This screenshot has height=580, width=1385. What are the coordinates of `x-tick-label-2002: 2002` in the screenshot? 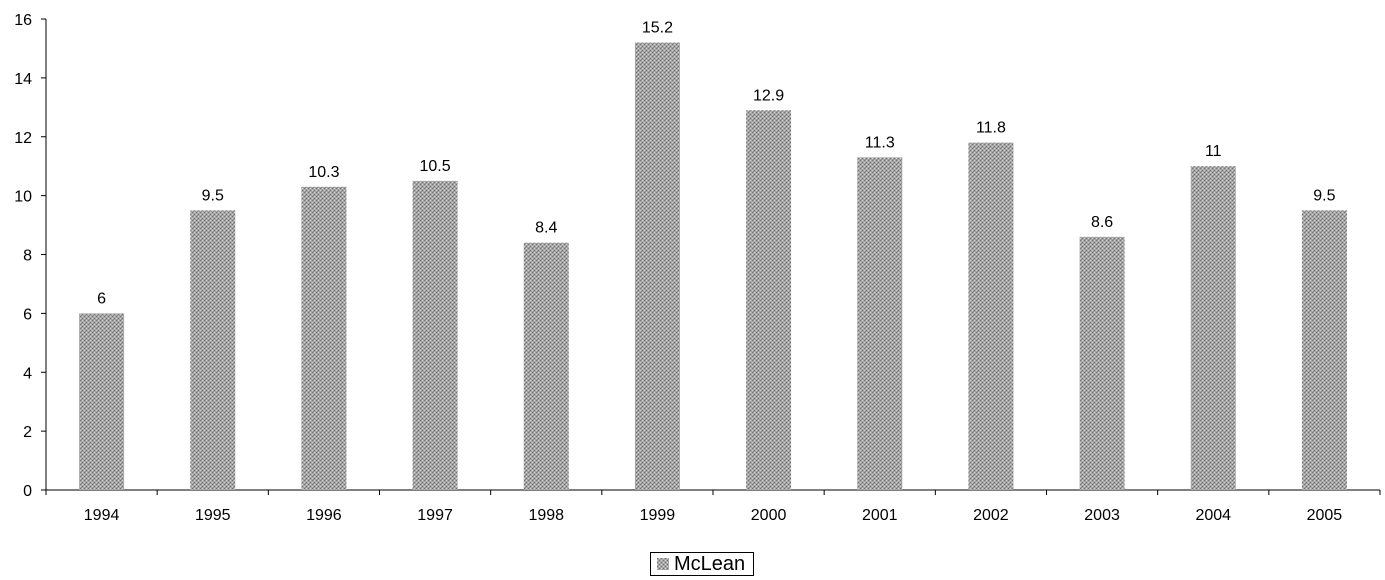 It's located at (991, 515).